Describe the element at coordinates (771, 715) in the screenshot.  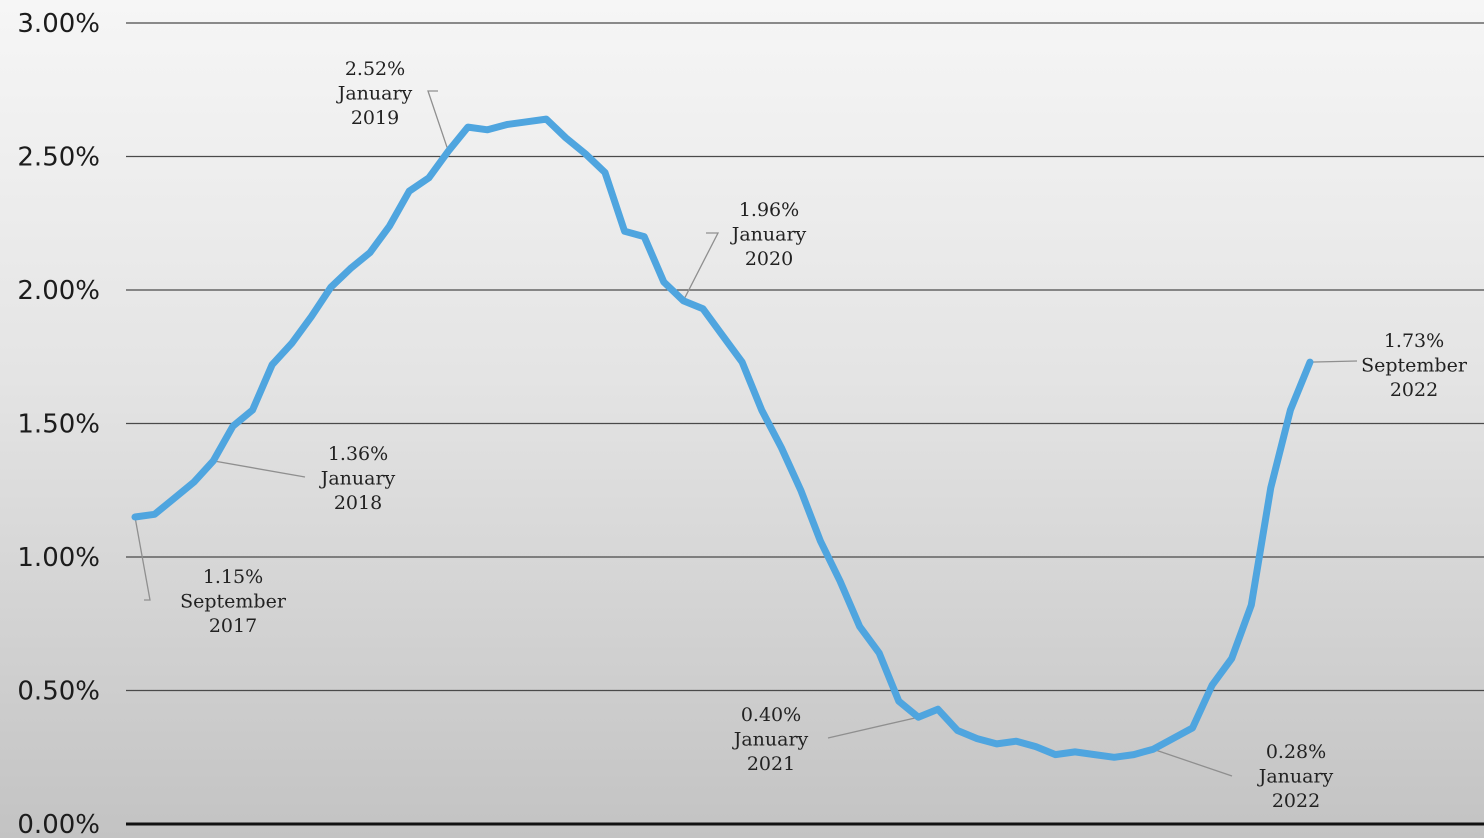
I see `annotation-value: 0.40%` at that location.